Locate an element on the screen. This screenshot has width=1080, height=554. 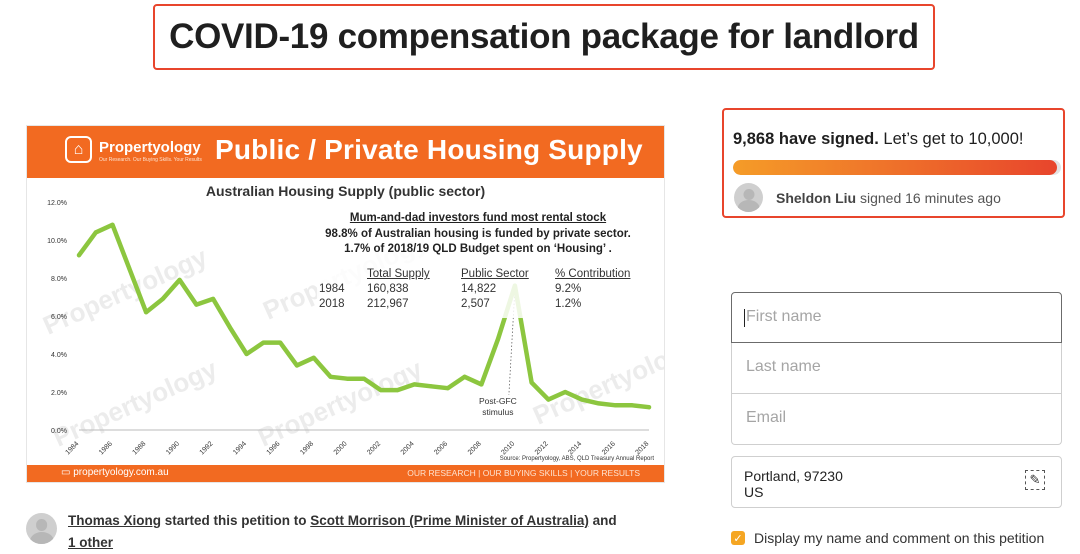
x-tick-label: 2018 is located at coordinates (642, 448).